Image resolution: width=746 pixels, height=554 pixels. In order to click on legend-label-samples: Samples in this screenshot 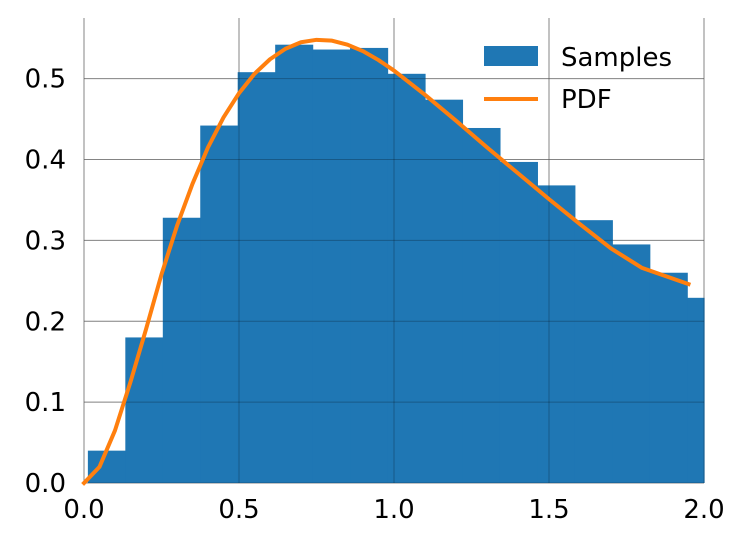, I will do `click(616, 58)`.